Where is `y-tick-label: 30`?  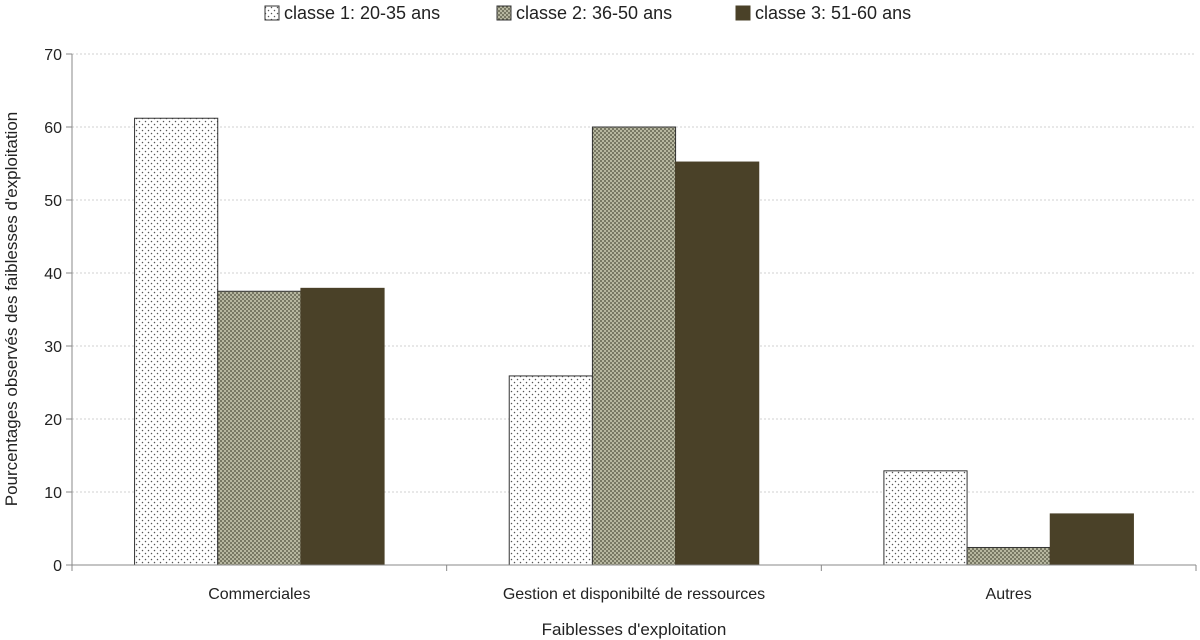 y-tick-label: 30 is located at coordinates (53, 347).